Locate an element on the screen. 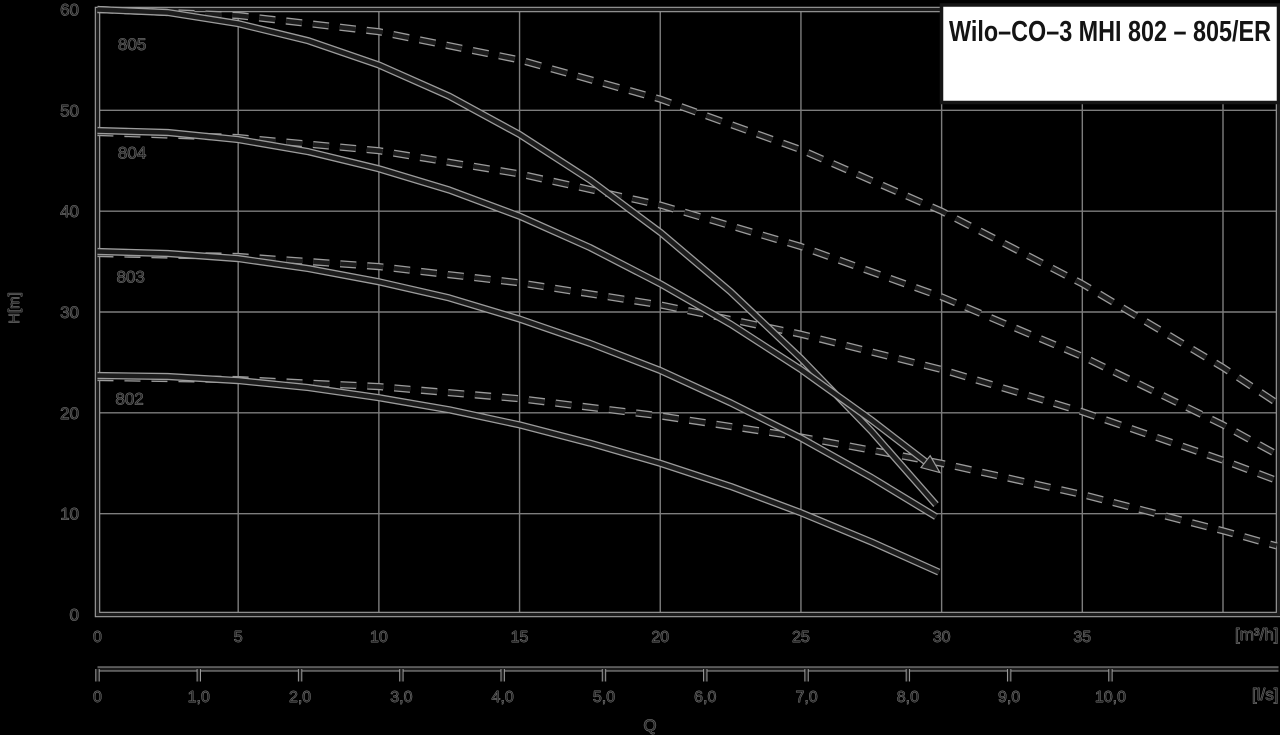 The width and height of the screenshot is (1280, 735). ls-tick-label: 2,0 is located at coordinates (300, 697).